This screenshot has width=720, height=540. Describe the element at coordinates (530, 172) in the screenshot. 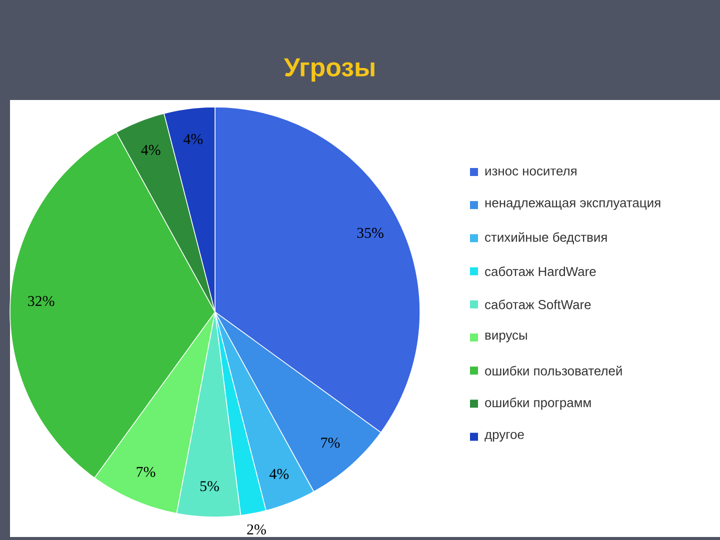

I see `legend-label: износ носителя` at that location.